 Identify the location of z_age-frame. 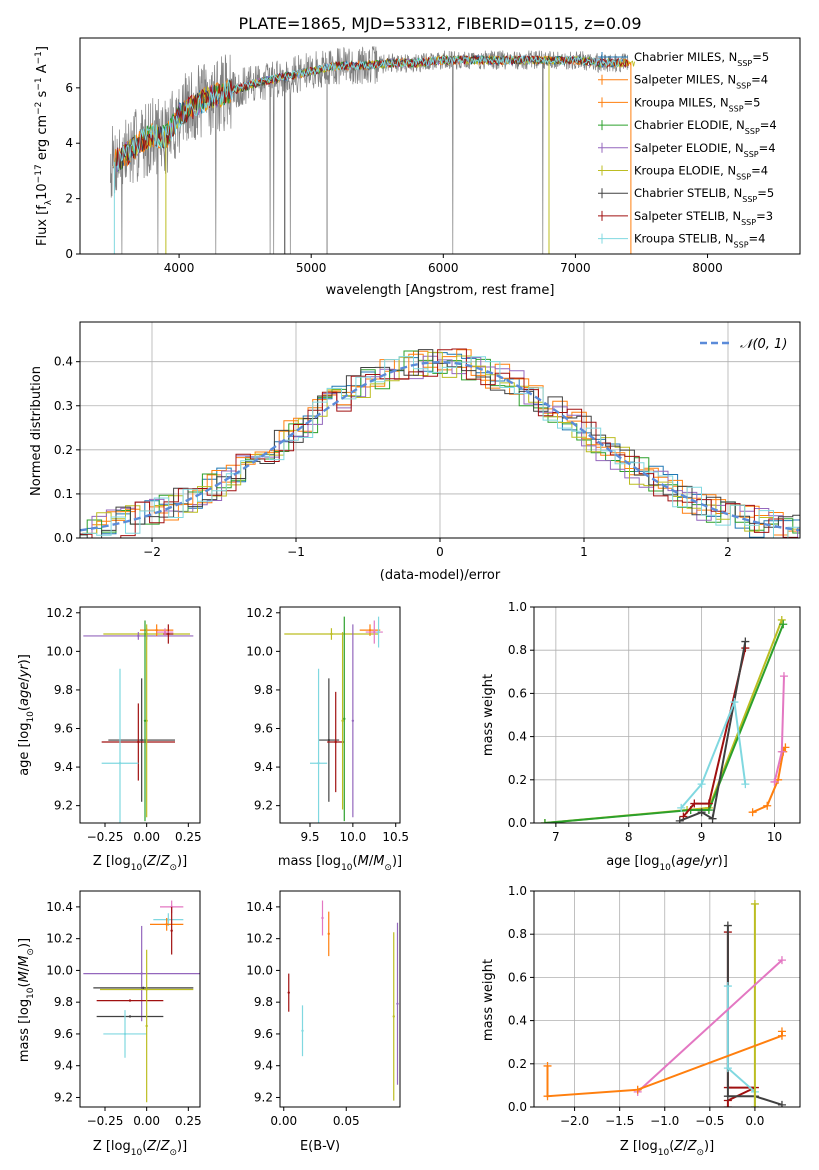
(140, 715).